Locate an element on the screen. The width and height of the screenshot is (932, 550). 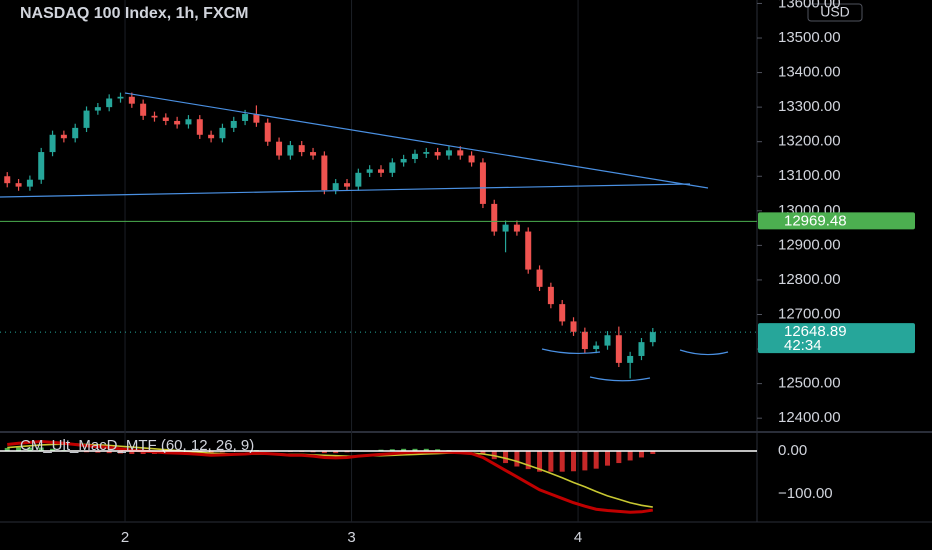
currency-label: USD is located at coordinates (835, 12).